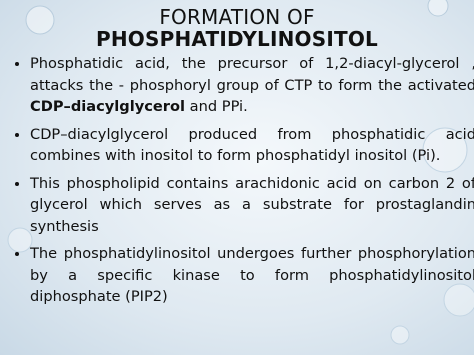 The image size is (474, 355). I want to click on title-line: FORMATION OF, so click(237, 17).